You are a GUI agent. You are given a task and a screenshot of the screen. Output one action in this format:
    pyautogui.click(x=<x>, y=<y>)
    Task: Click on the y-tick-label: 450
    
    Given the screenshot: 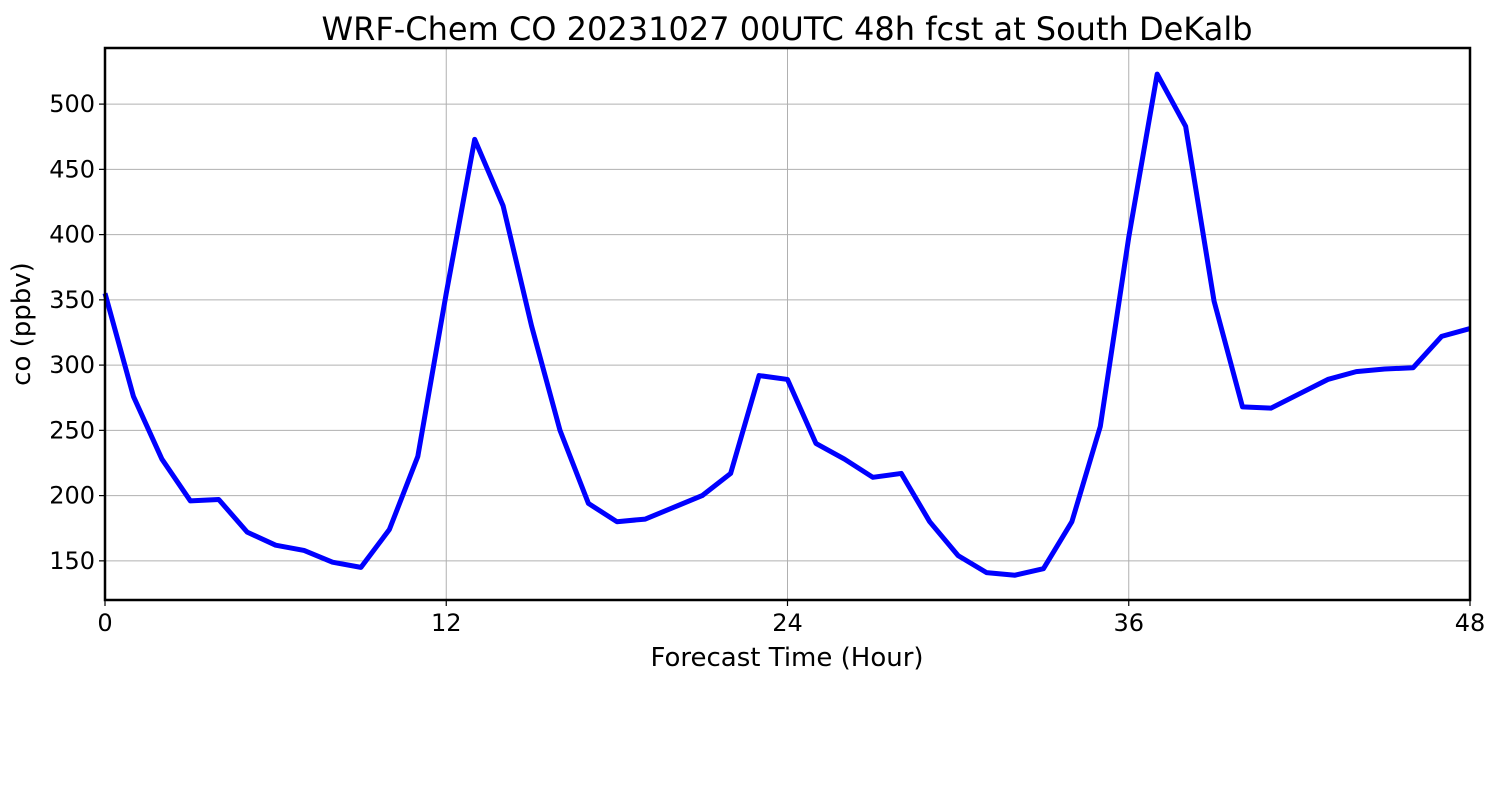 What is the action you would take?
    pyautogui.click(x=72, y=169)
    